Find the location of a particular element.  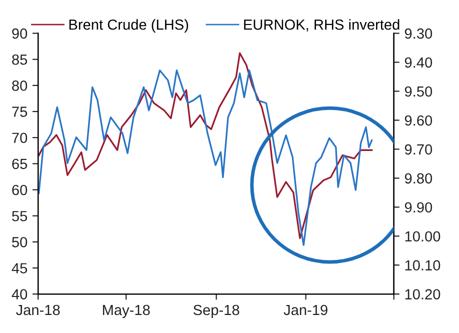

y-tick-label: 50 is located at coordinates (20, 242).